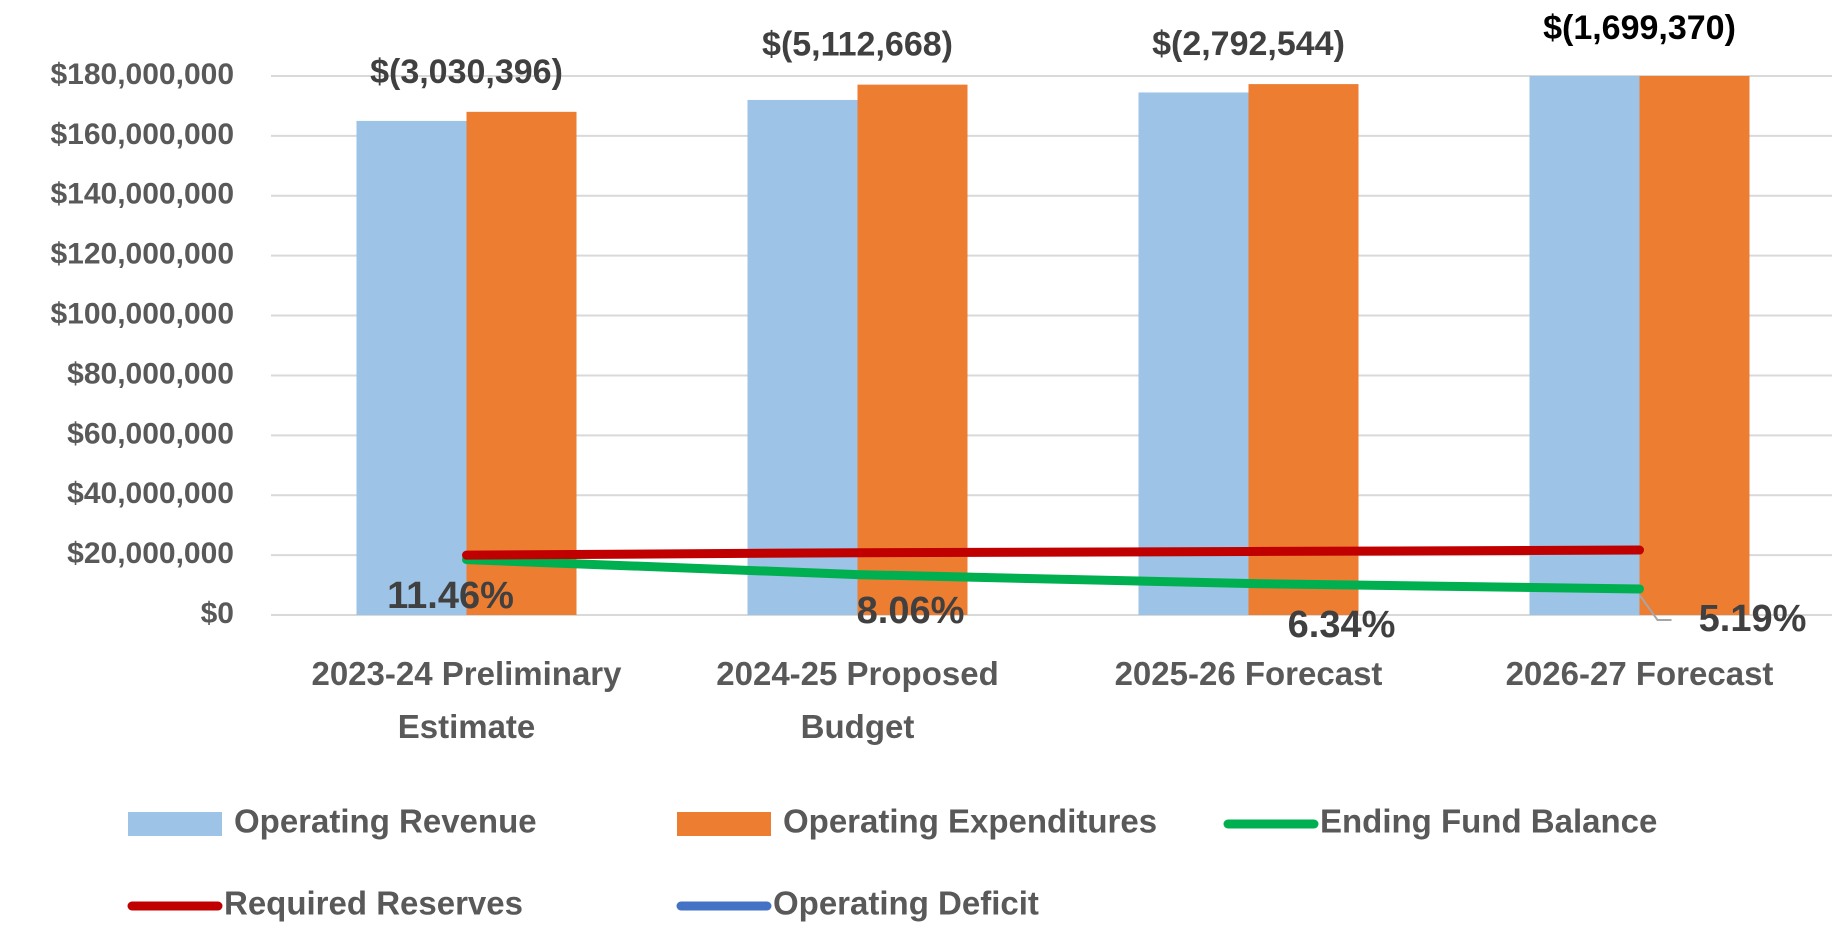 This screenshot has height=930, width=1832. I want to click on x-tick-label: 2023-24 Preliminary Estimate, so click(466, 700).